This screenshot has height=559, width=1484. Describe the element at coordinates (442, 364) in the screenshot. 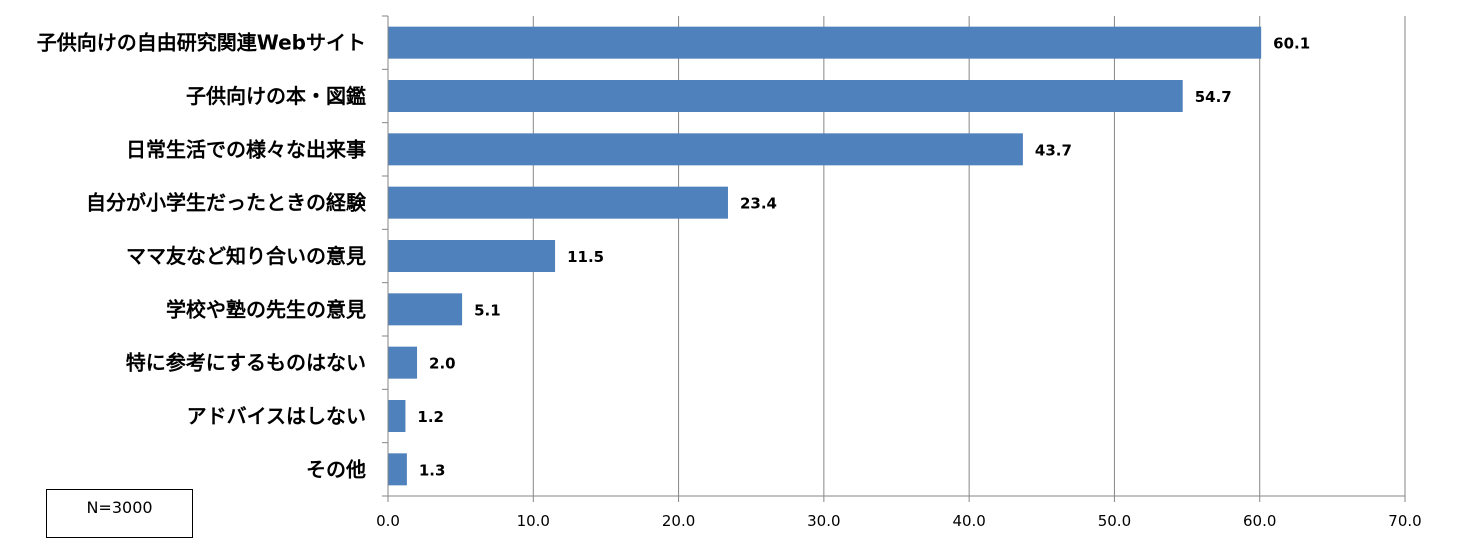

I see `value-label: 2.0` at that location.